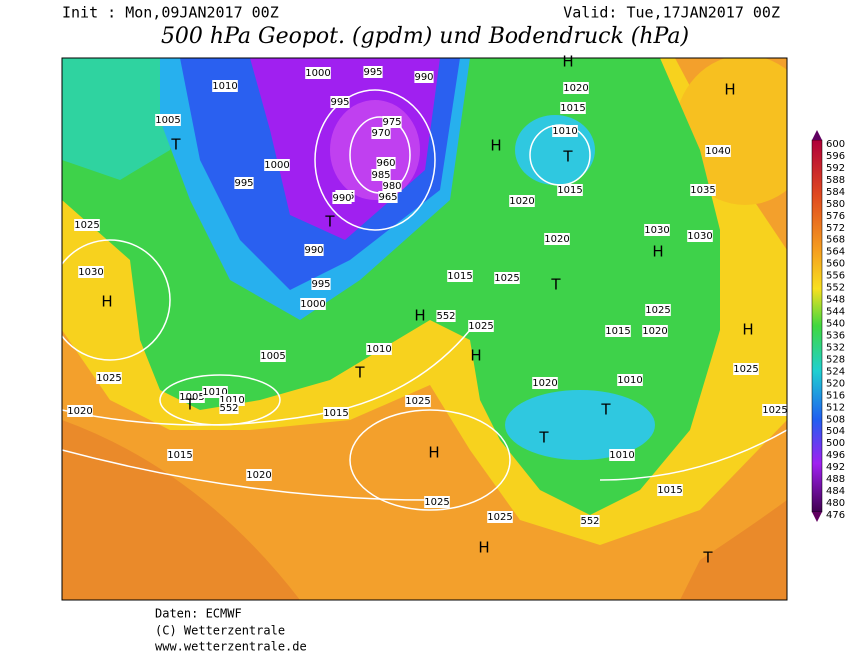 The width and height of the screenshot is (850, 657). I want to click on colorbar-label: 536, so click(835, 335).